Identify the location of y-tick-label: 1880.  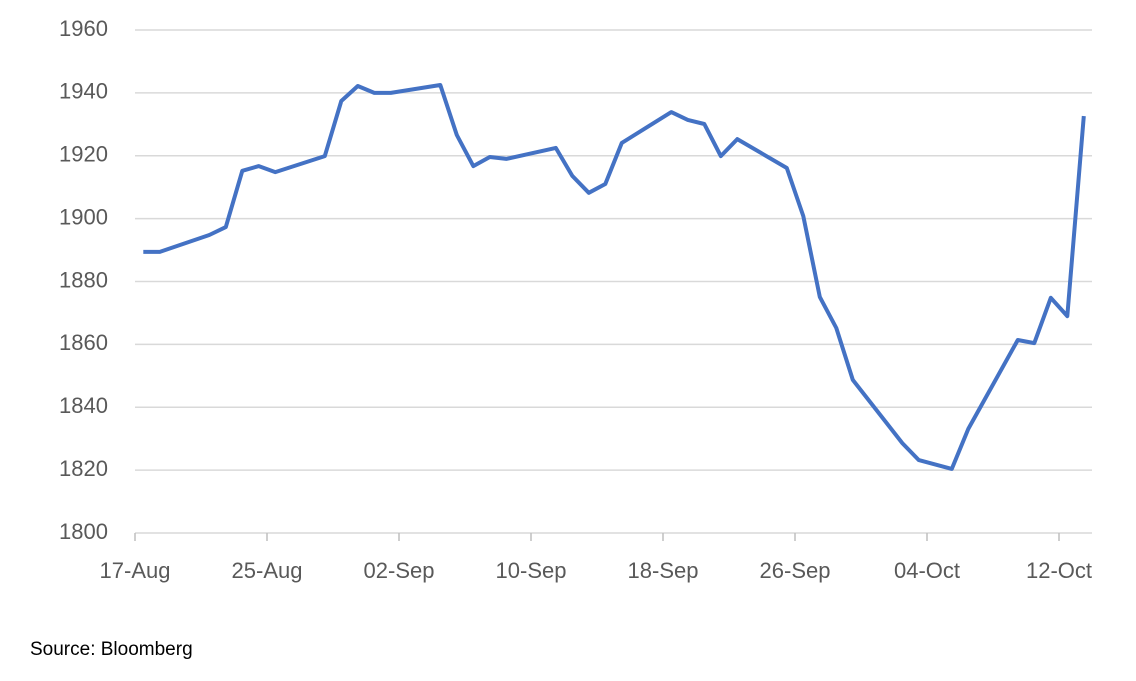
(83, 279).